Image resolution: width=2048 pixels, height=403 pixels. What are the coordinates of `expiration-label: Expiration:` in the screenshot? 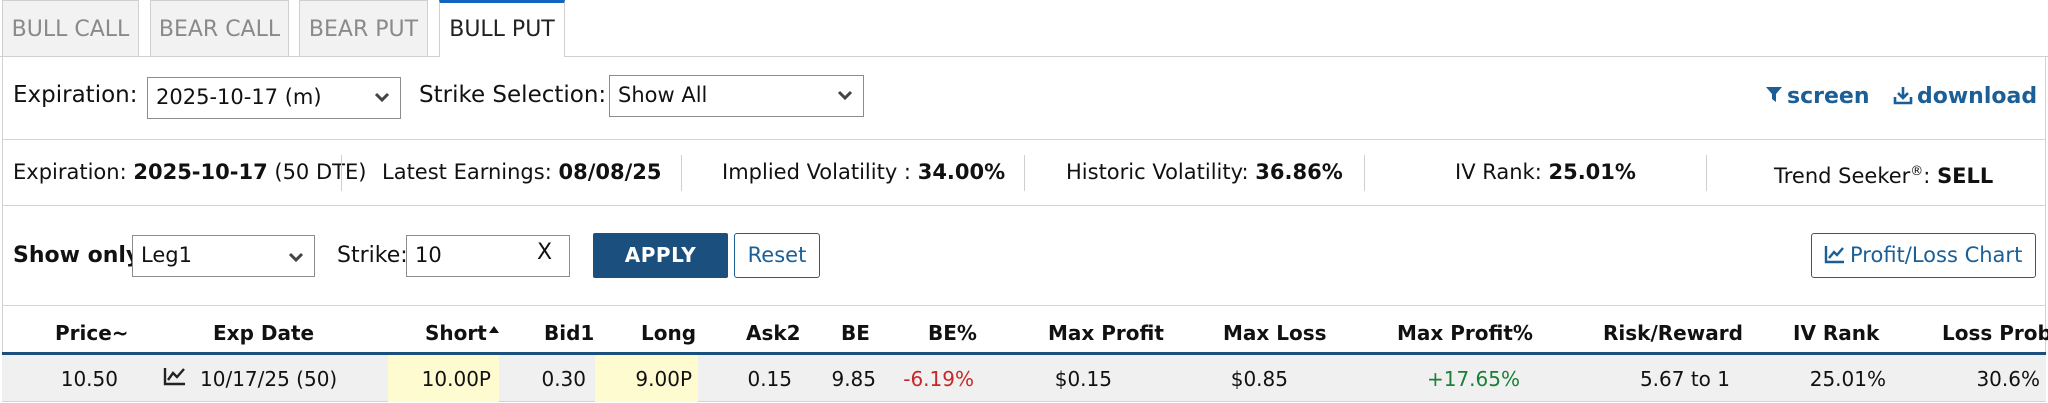 It's located at (75, 95).